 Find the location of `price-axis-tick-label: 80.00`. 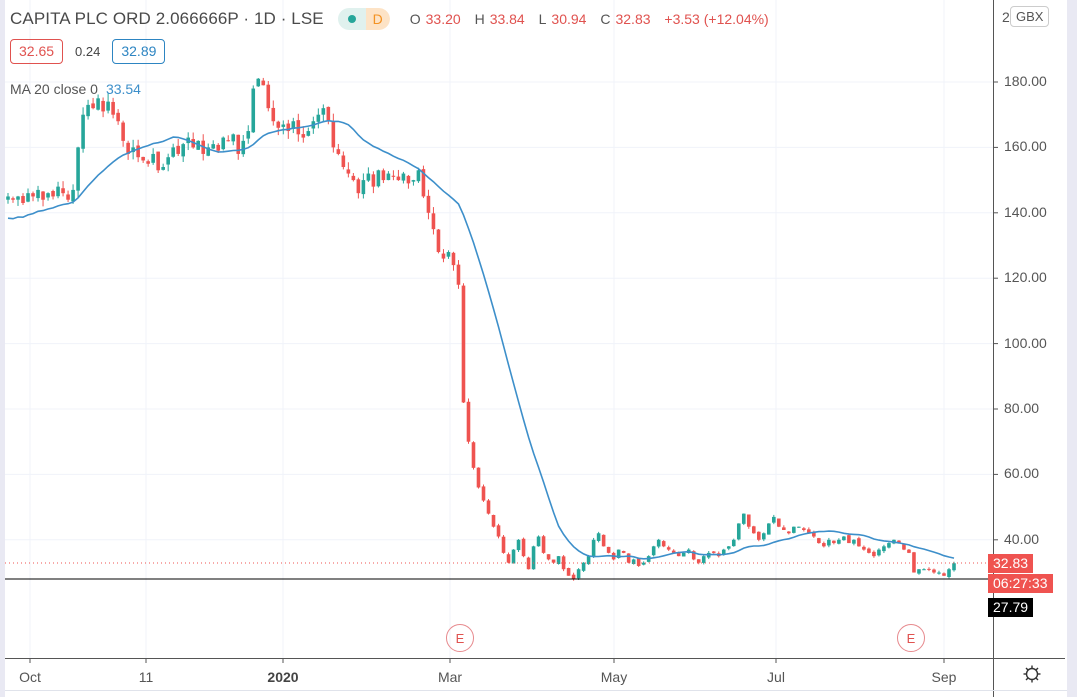

price-axis-tick-label: 80.00 is located at coordinates (1022, 408).